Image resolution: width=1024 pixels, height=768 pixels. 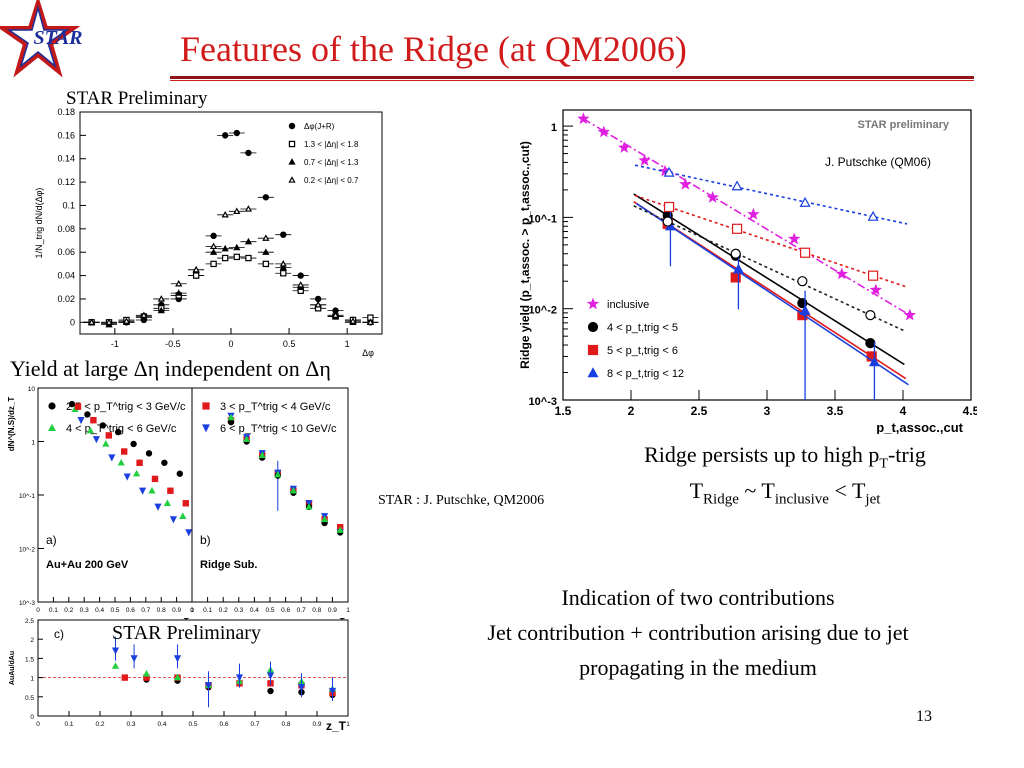 I want to click on star-logo-shape, so click(x=40, y=39).